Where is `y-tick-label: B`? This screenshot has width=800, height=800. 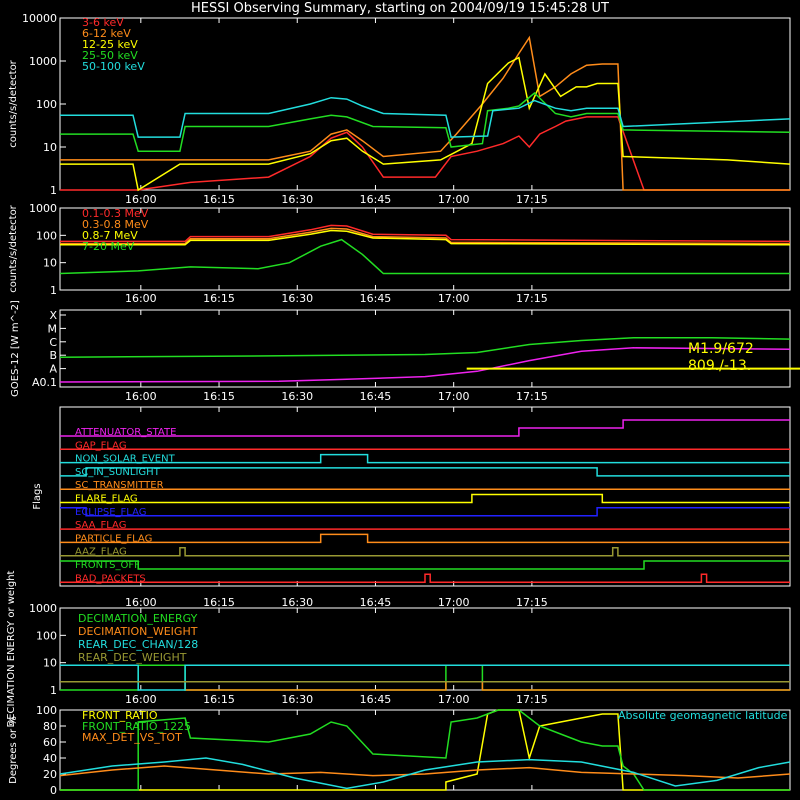 y-tick-label: B is located at coordinates (53, 355).